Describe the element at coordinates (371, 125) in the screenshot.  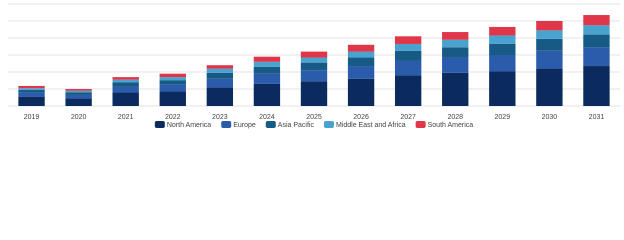
I see `legend-label: Middle East and Africa` at that location.